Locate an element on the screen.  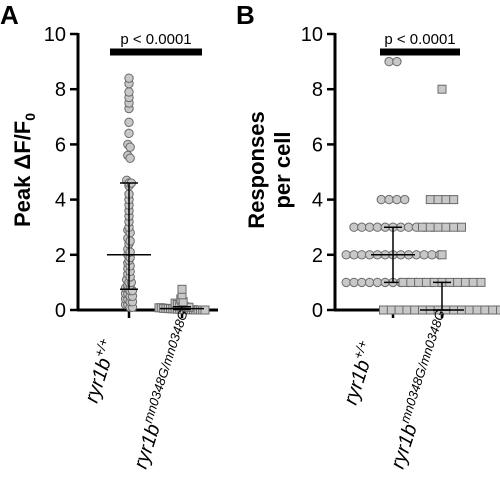
panel-b-x-label-mutant: ryr1bmn0348G/mn0348G is located at coordinates (420, 389).